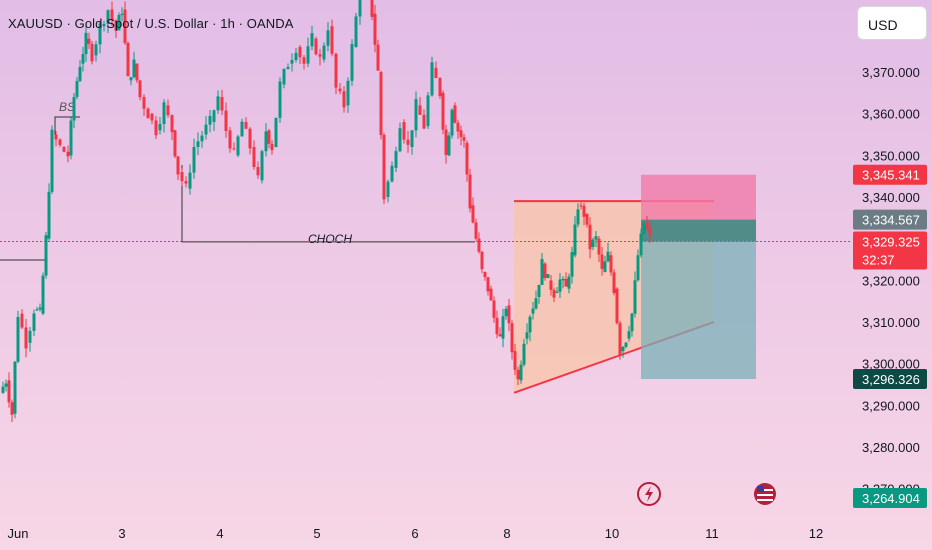 This screenshot has width=932, height=550. Describe the element at coordinates (891, 72) in the screenshot. I see `y-tick-label: 3,370.000` at that location.